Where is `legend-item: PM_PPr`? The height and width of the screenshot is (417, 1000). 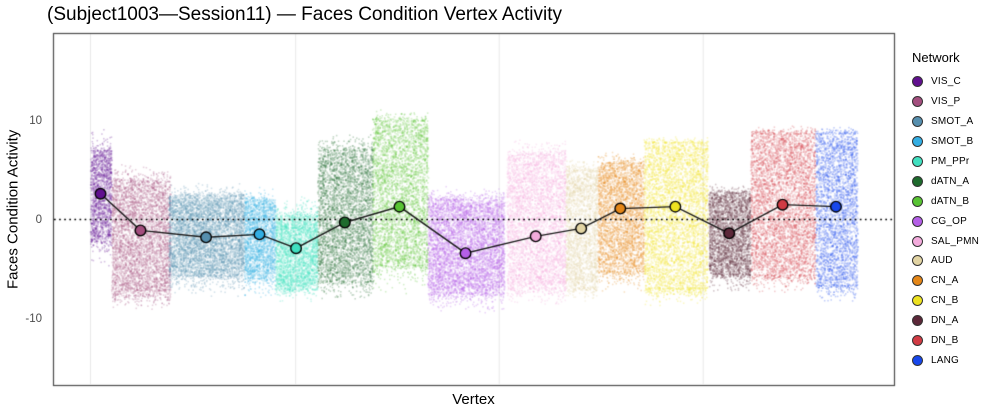 legend-item: PM_PPr is located at coordinates (955, 162).